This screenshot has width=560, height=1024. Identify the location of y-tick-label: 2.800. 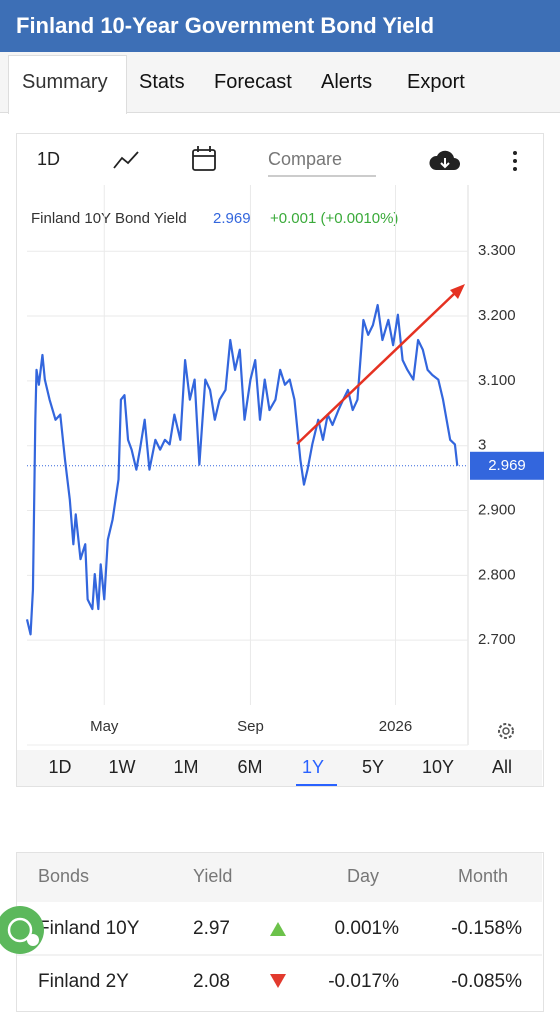
(497, 574).